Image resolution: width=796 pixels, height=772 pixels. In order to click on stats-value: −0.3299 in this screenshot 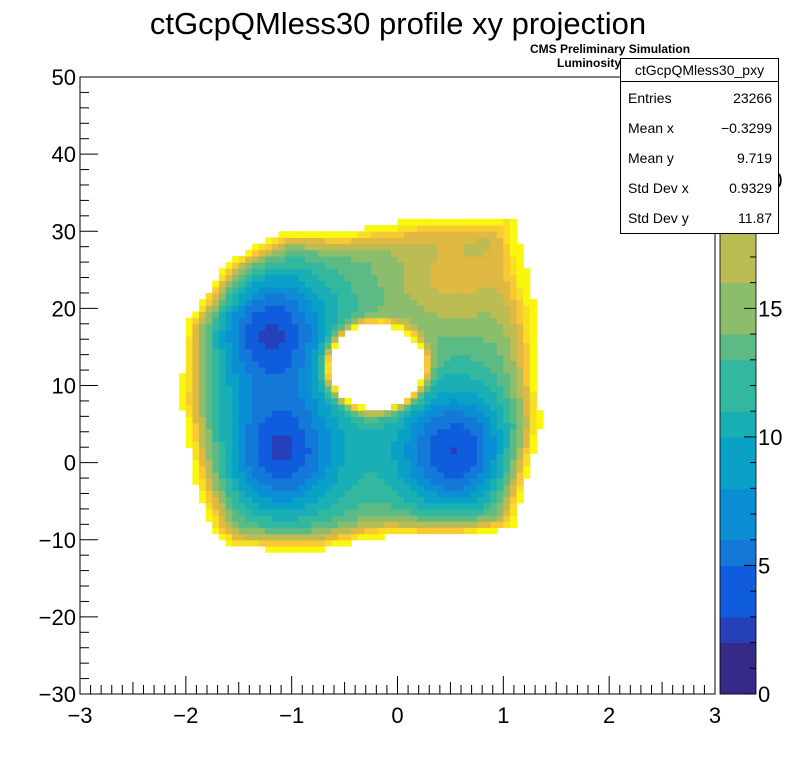, I will do `click(746, 128)`.